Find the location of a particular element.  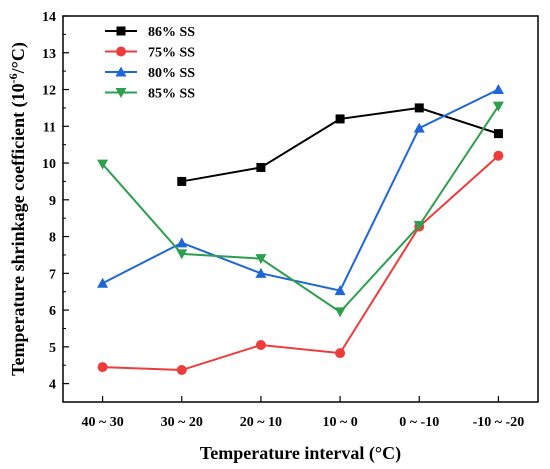

x-tick-label: 40 ~ 30 is located at coordinates (102, 422).